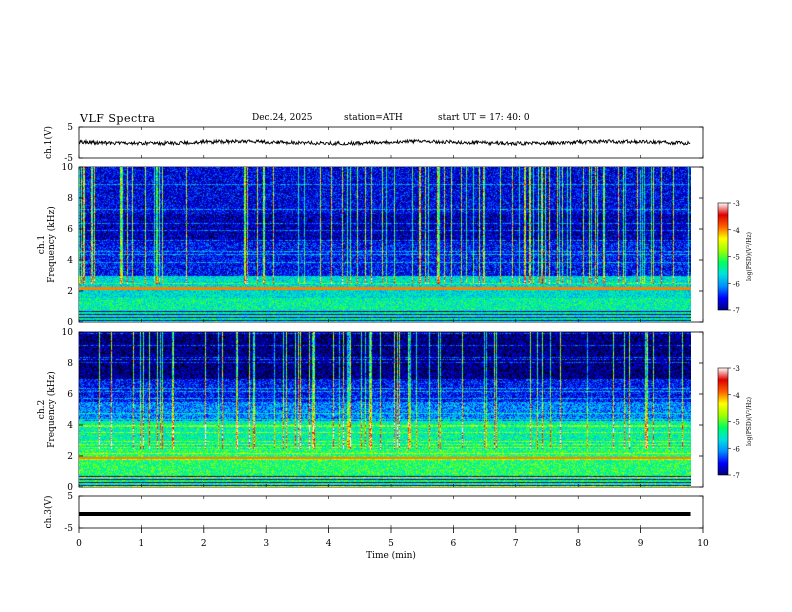  What do you see at coordinates (384, 142) in the screenshot?
I see `ch1-waveform-line` at bounding box center [384, 142].